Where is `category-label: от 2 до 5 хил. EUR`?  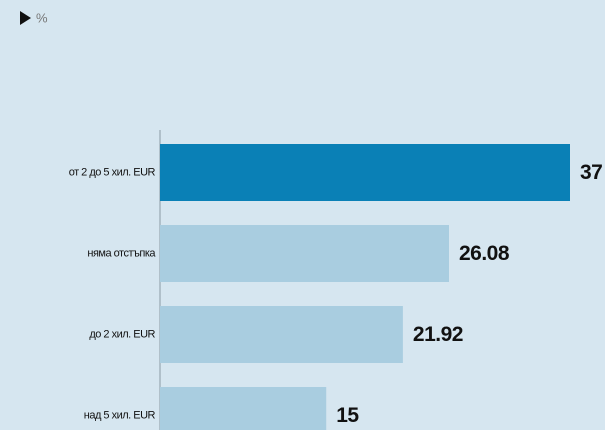
category-label: от 2 до 5 хил. EUR is located at coordinates (112, 172).